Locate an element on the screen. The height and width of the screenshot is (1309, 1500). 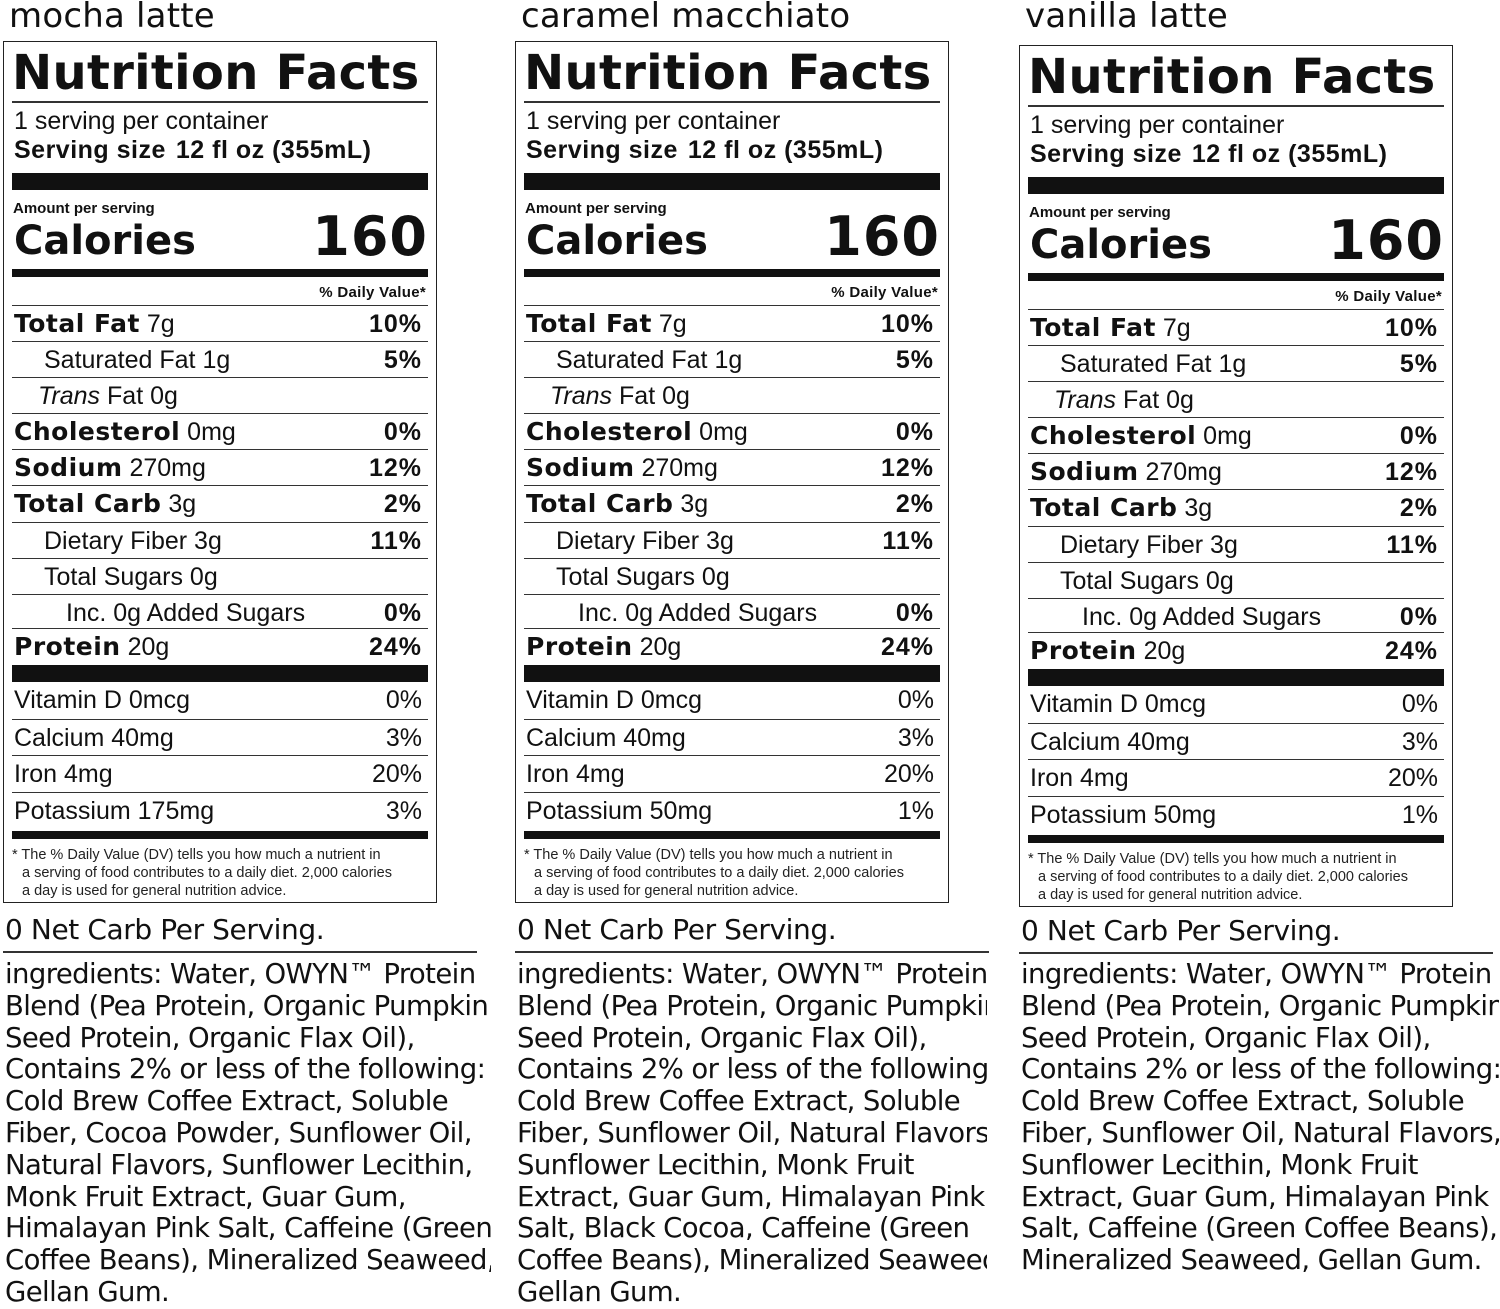
ingredients-line: Sunflower Lecithin, Monk Fruit is located at coordinates (715, 1164).